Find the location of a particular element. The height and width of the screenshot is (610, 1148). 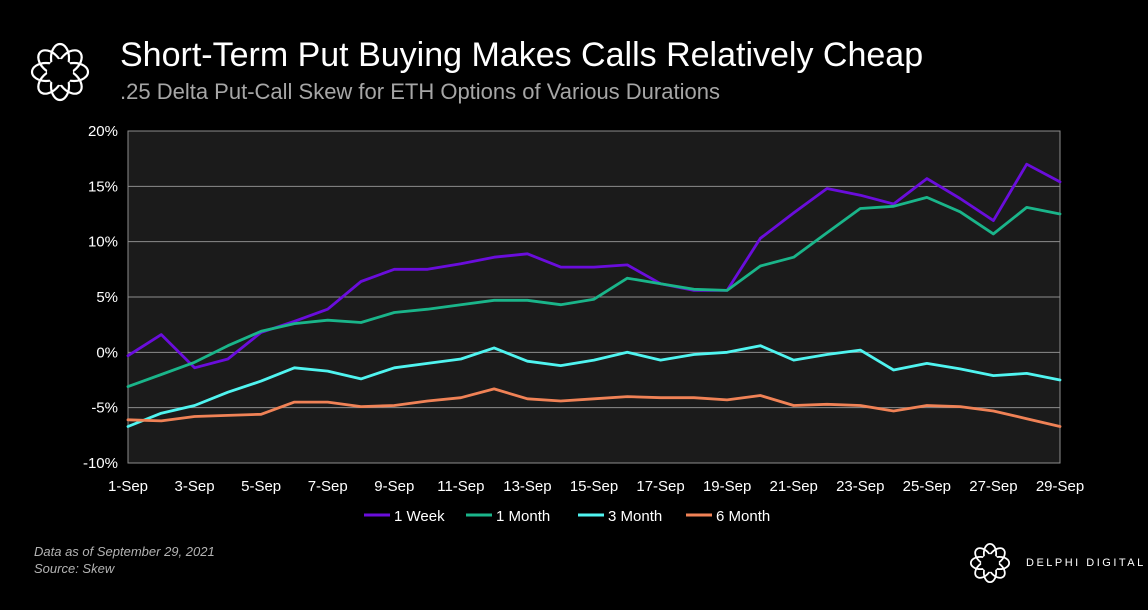

legend-label: 1 Week is located at coordinates (419, 516).